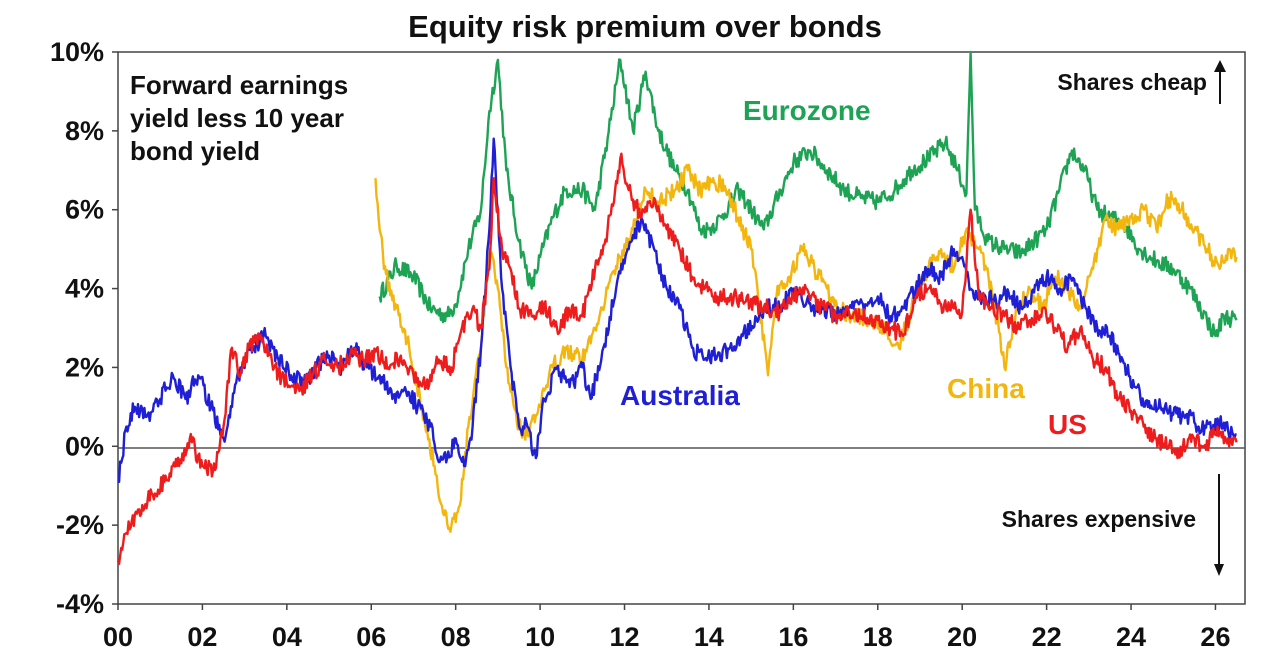 This screenshot has width=1280, height=664. I want to click on y-tick-label: 6%, so click(84, 210).